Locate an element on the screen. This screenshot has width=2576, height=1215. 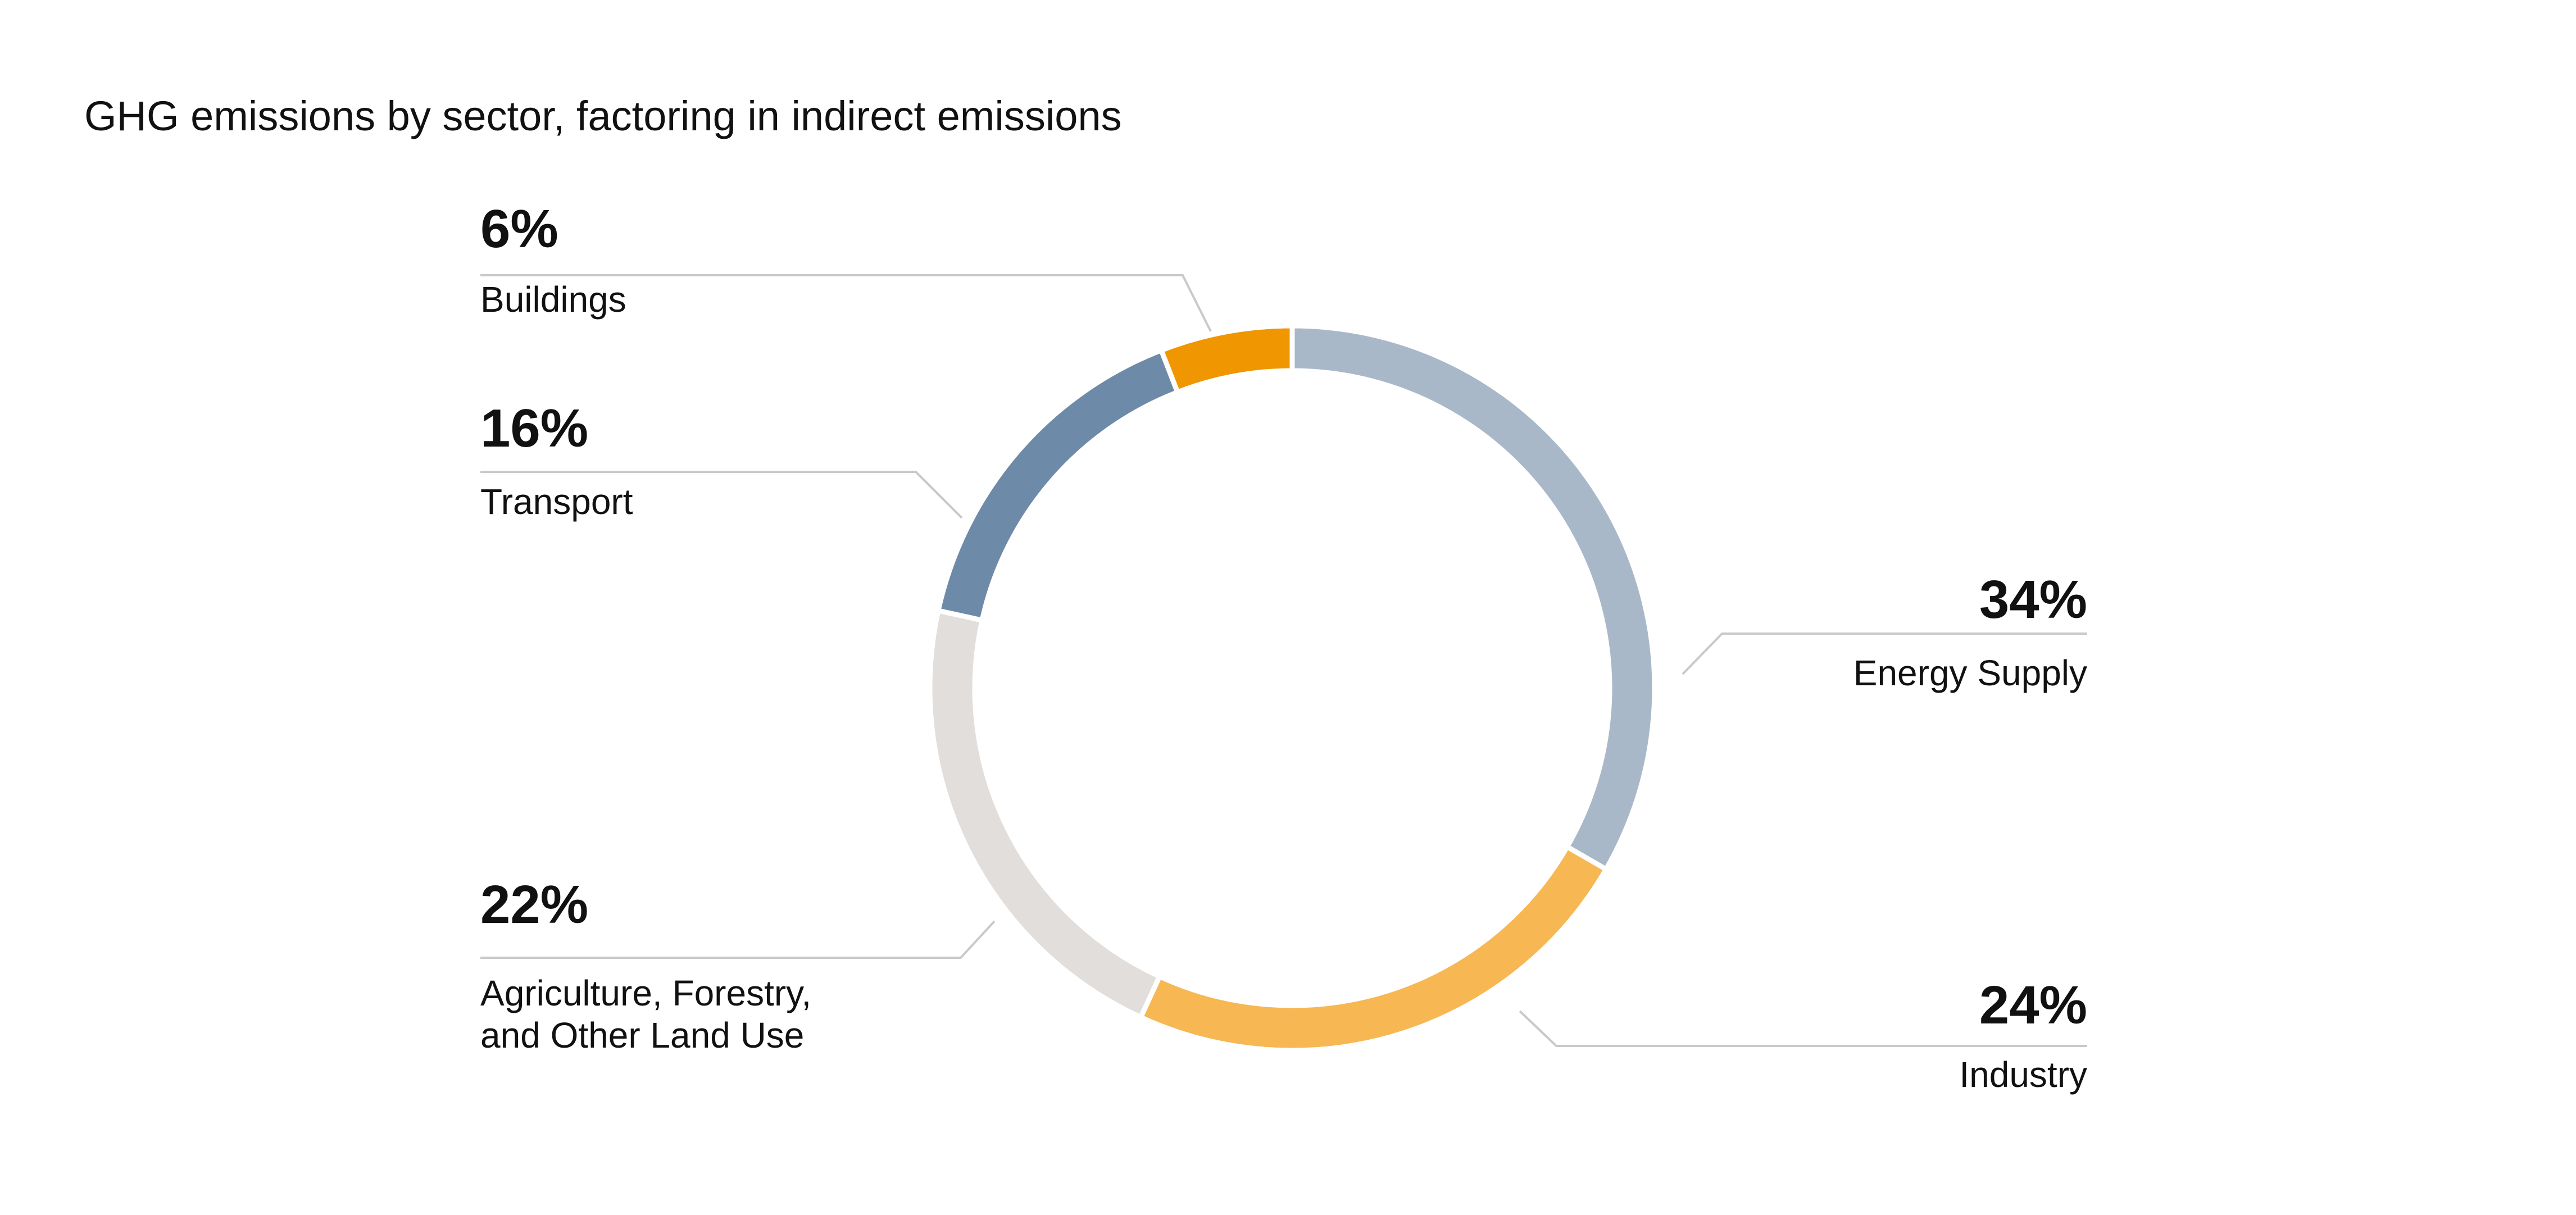
slice-energy-supply is located at coordinates (1473, 598).